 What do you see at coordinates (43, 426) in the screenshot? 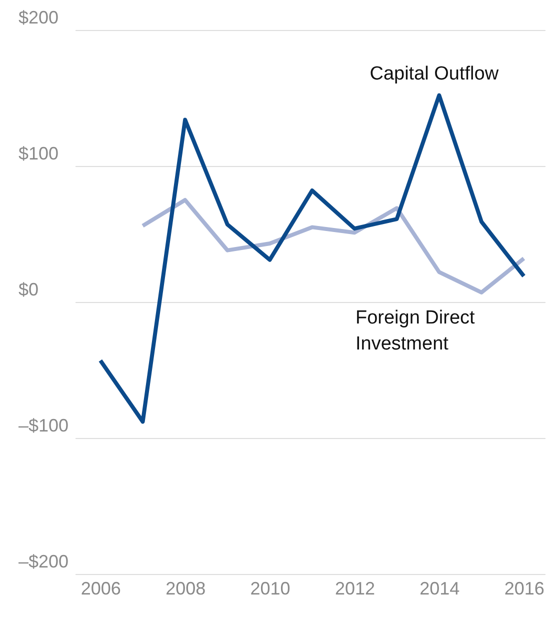
I see `y-tick-label: –$100` at bounding box center [43, 426].